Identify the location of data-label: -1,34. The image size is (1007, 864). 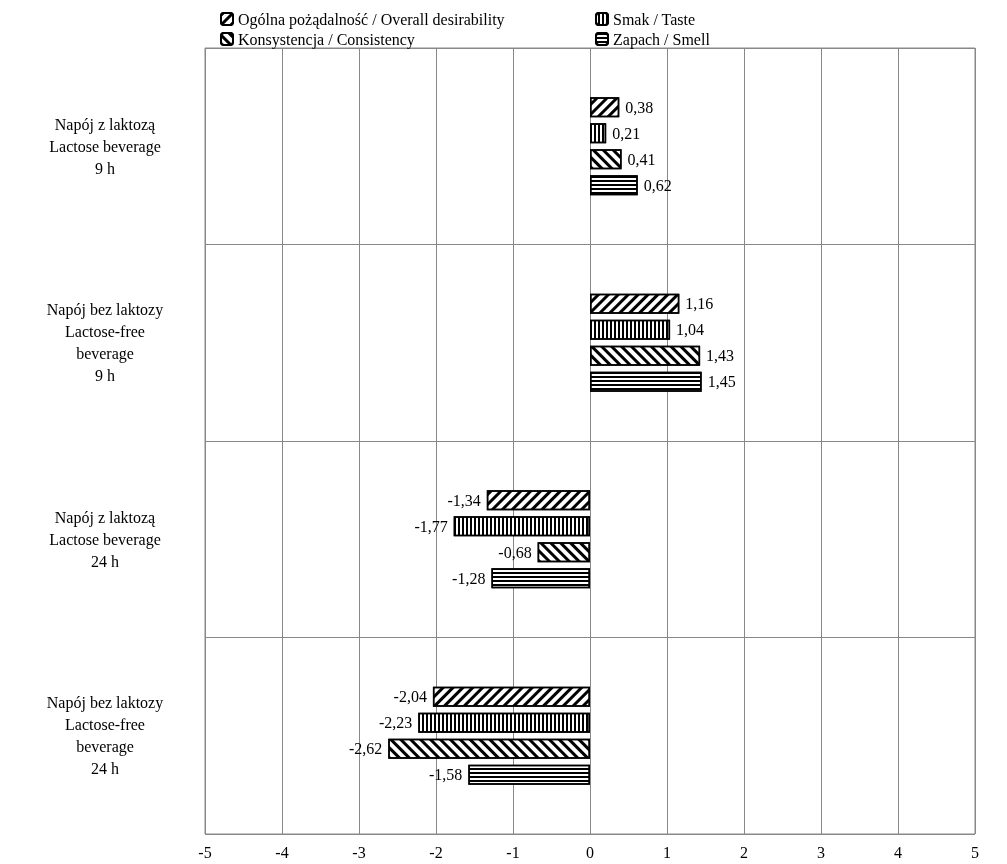
(464, 500).